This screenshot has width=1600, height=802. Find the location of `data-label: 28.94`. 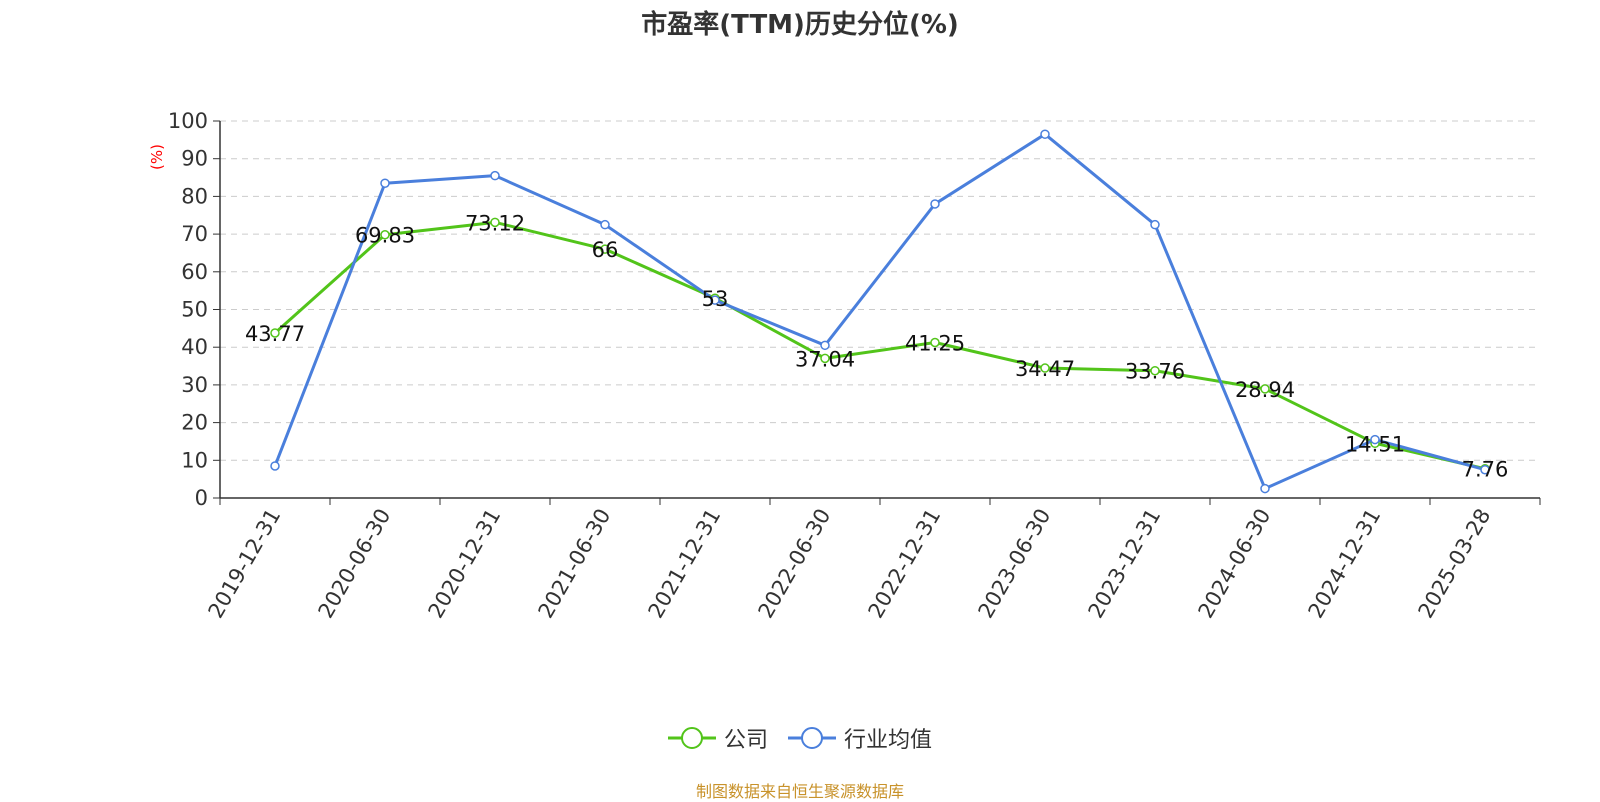

data-label: 28.94 is located at coordinates (1265, 390).